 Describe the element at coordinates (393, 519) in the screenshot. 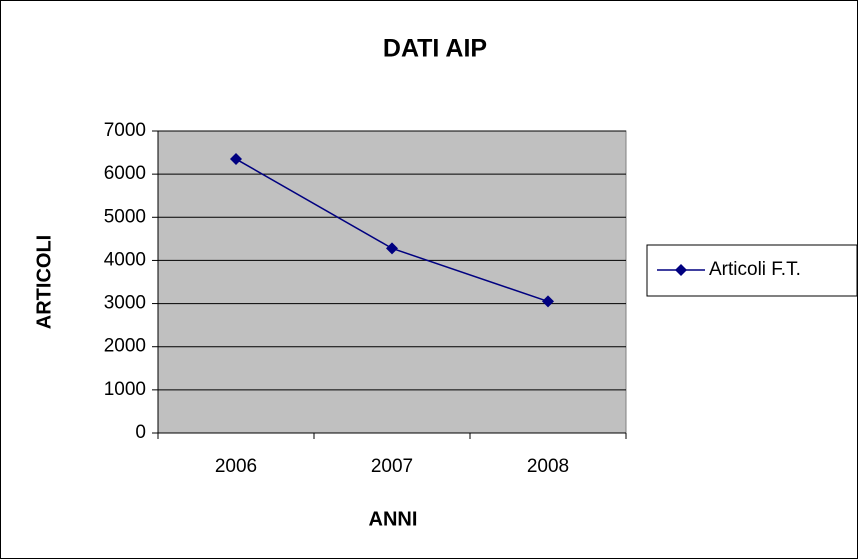

I see `x-axis-label: ANNI` at that location.